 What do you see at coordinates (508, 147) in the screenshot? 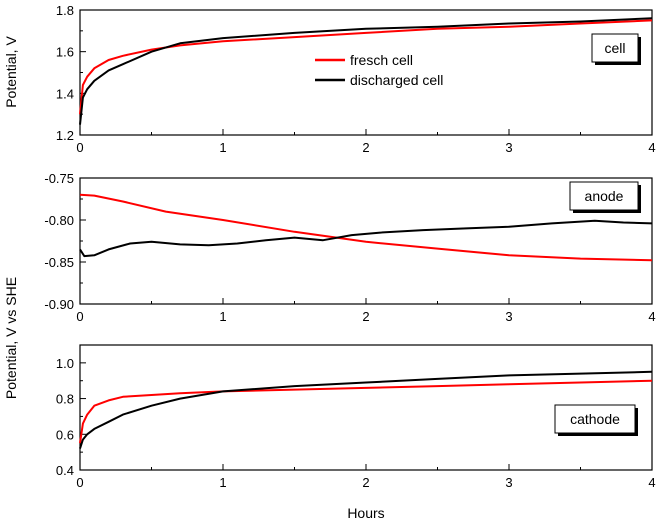
I see `x-tick-label-cell: 3` at bounding box center [508, 147].